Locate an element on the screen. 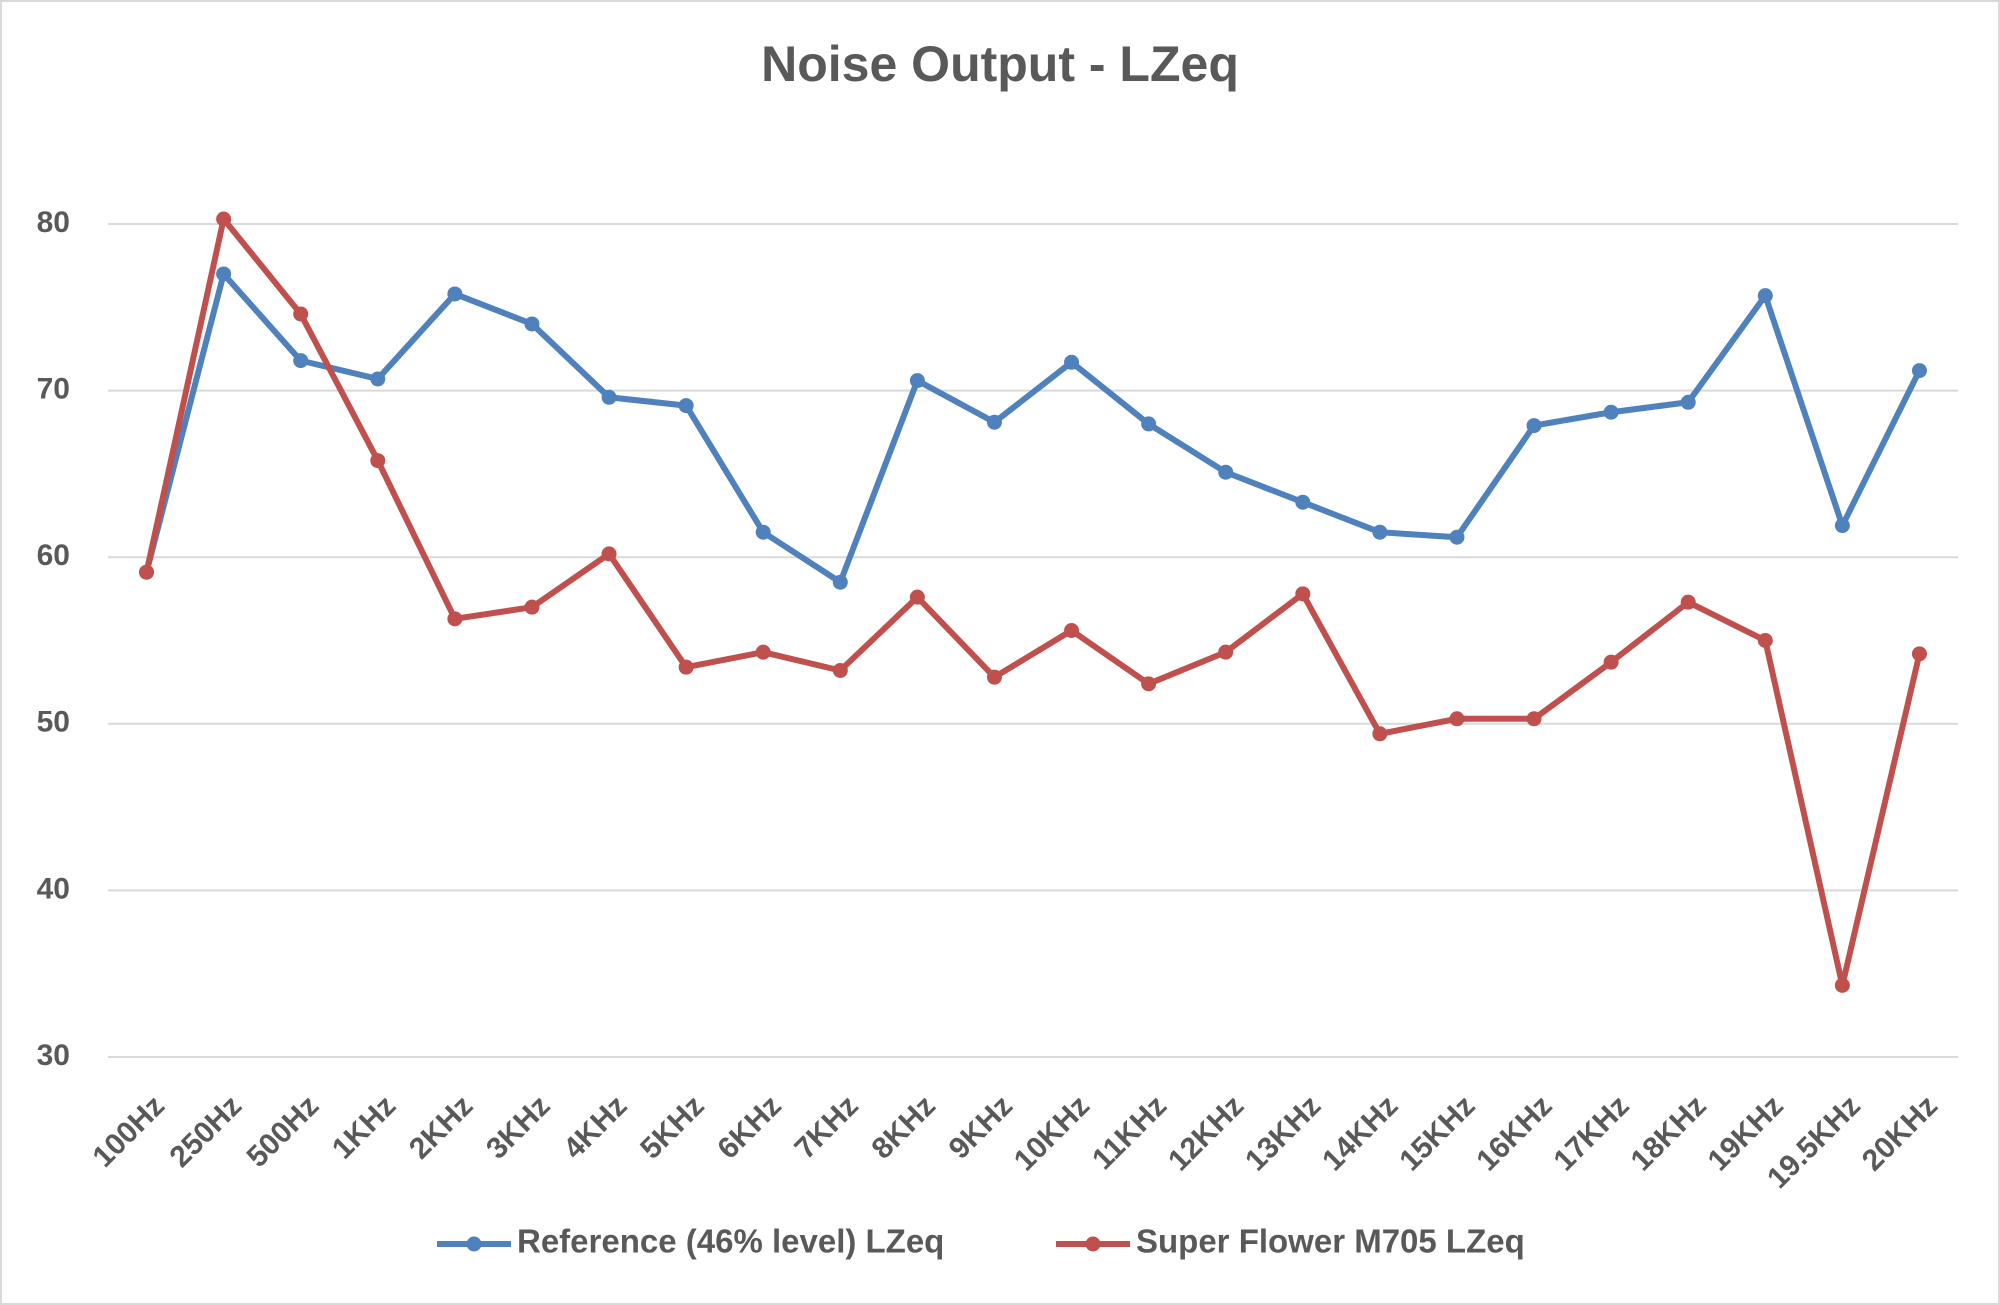 The image size is (2000, 1305). y-tick-label: 40 is located at coordinates (53, 888).